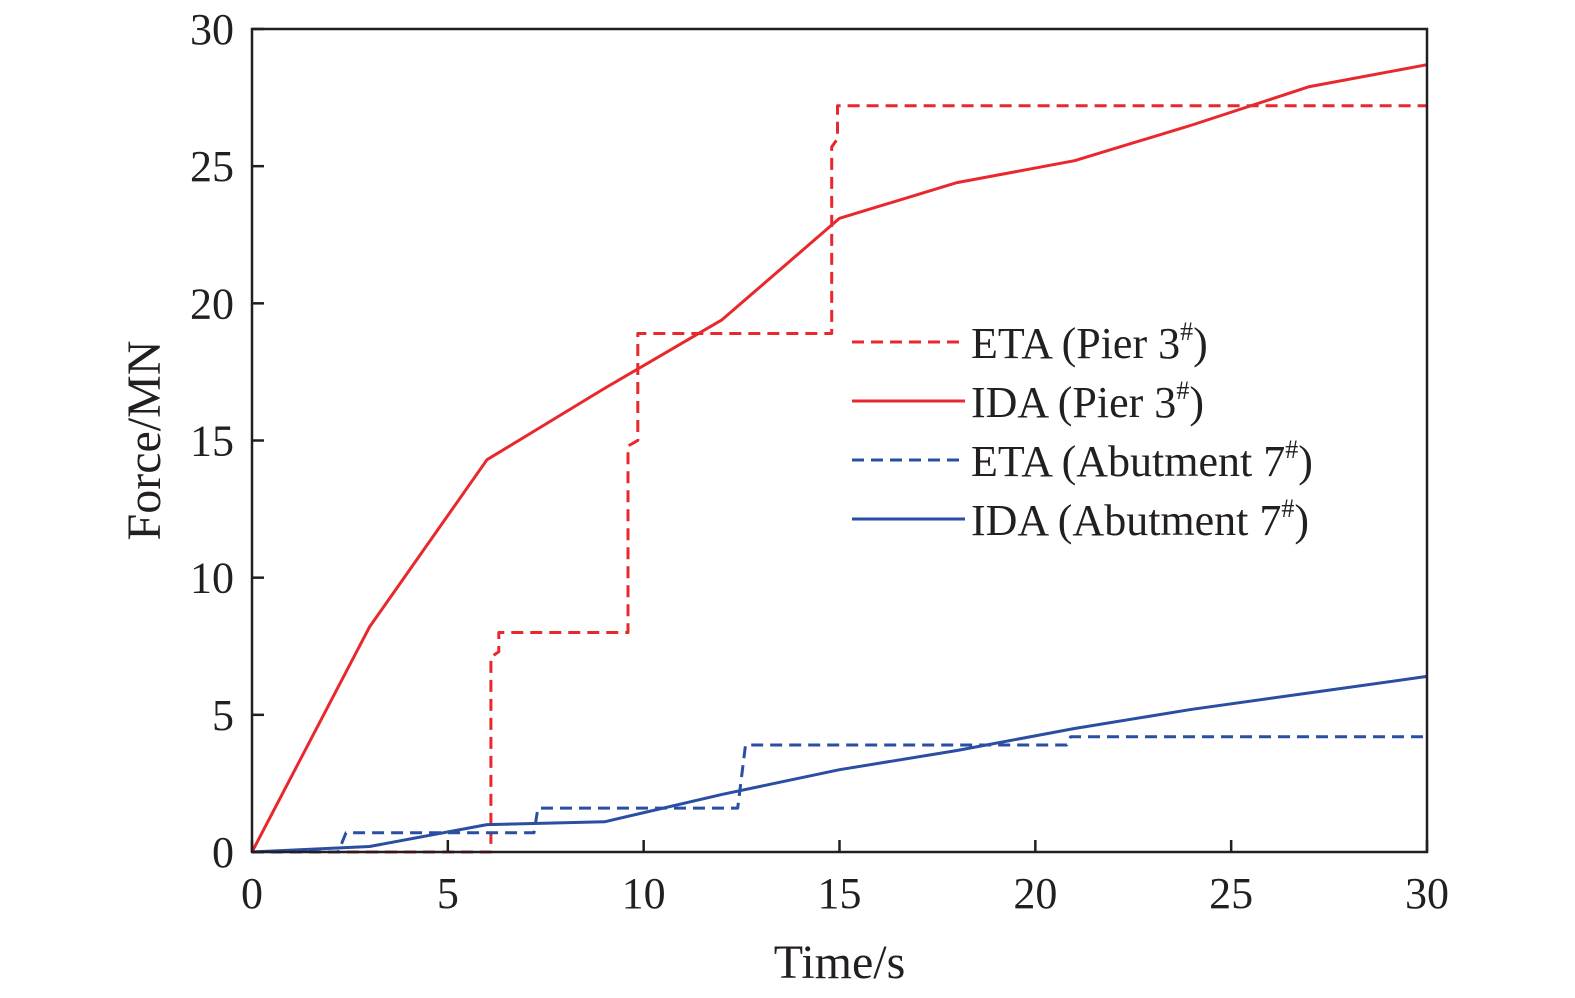 This screenshot has width=1575, height=998. I want to click on legend-label: IDA (Pier 3#), so click(1087, 401).